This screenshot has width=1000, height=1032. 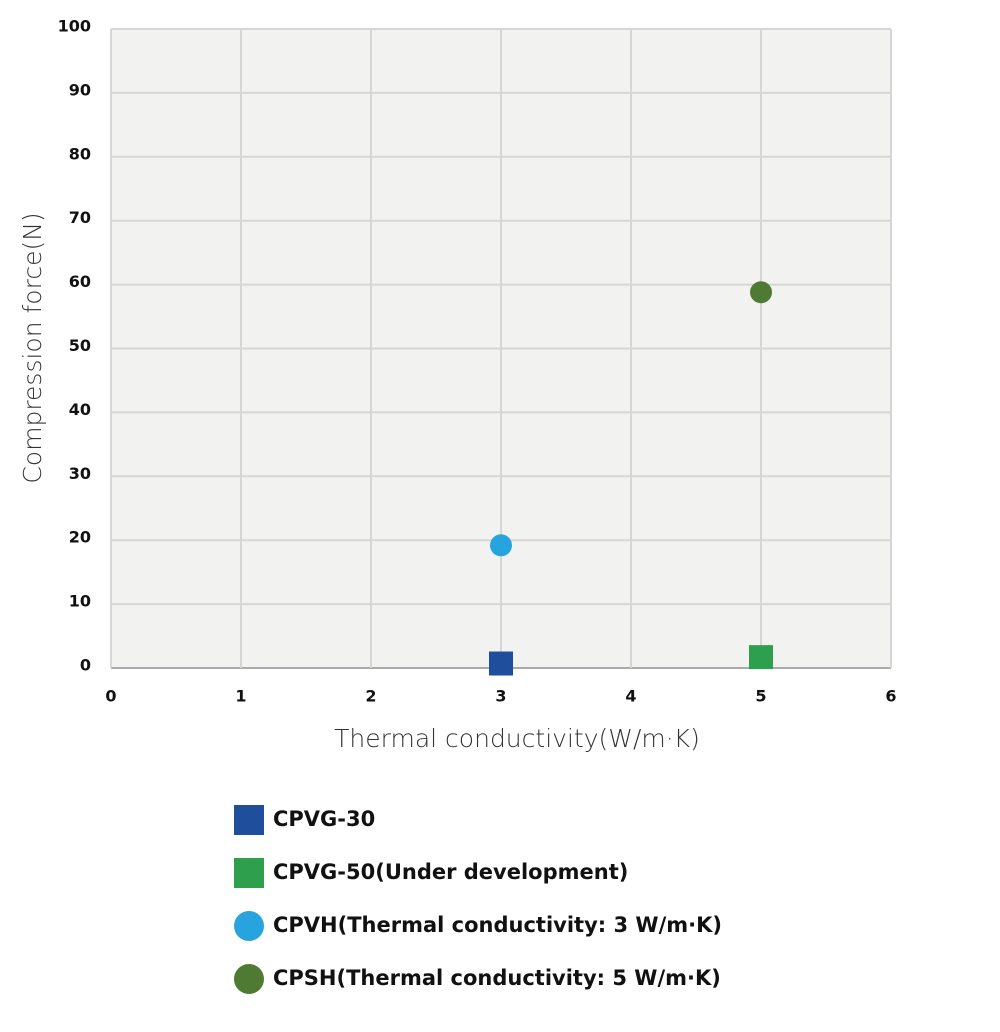 What do you see at coordinates (80, 473) in the screenshot?
I see `y-tick-label: 30` at bounding box center [80, 473].